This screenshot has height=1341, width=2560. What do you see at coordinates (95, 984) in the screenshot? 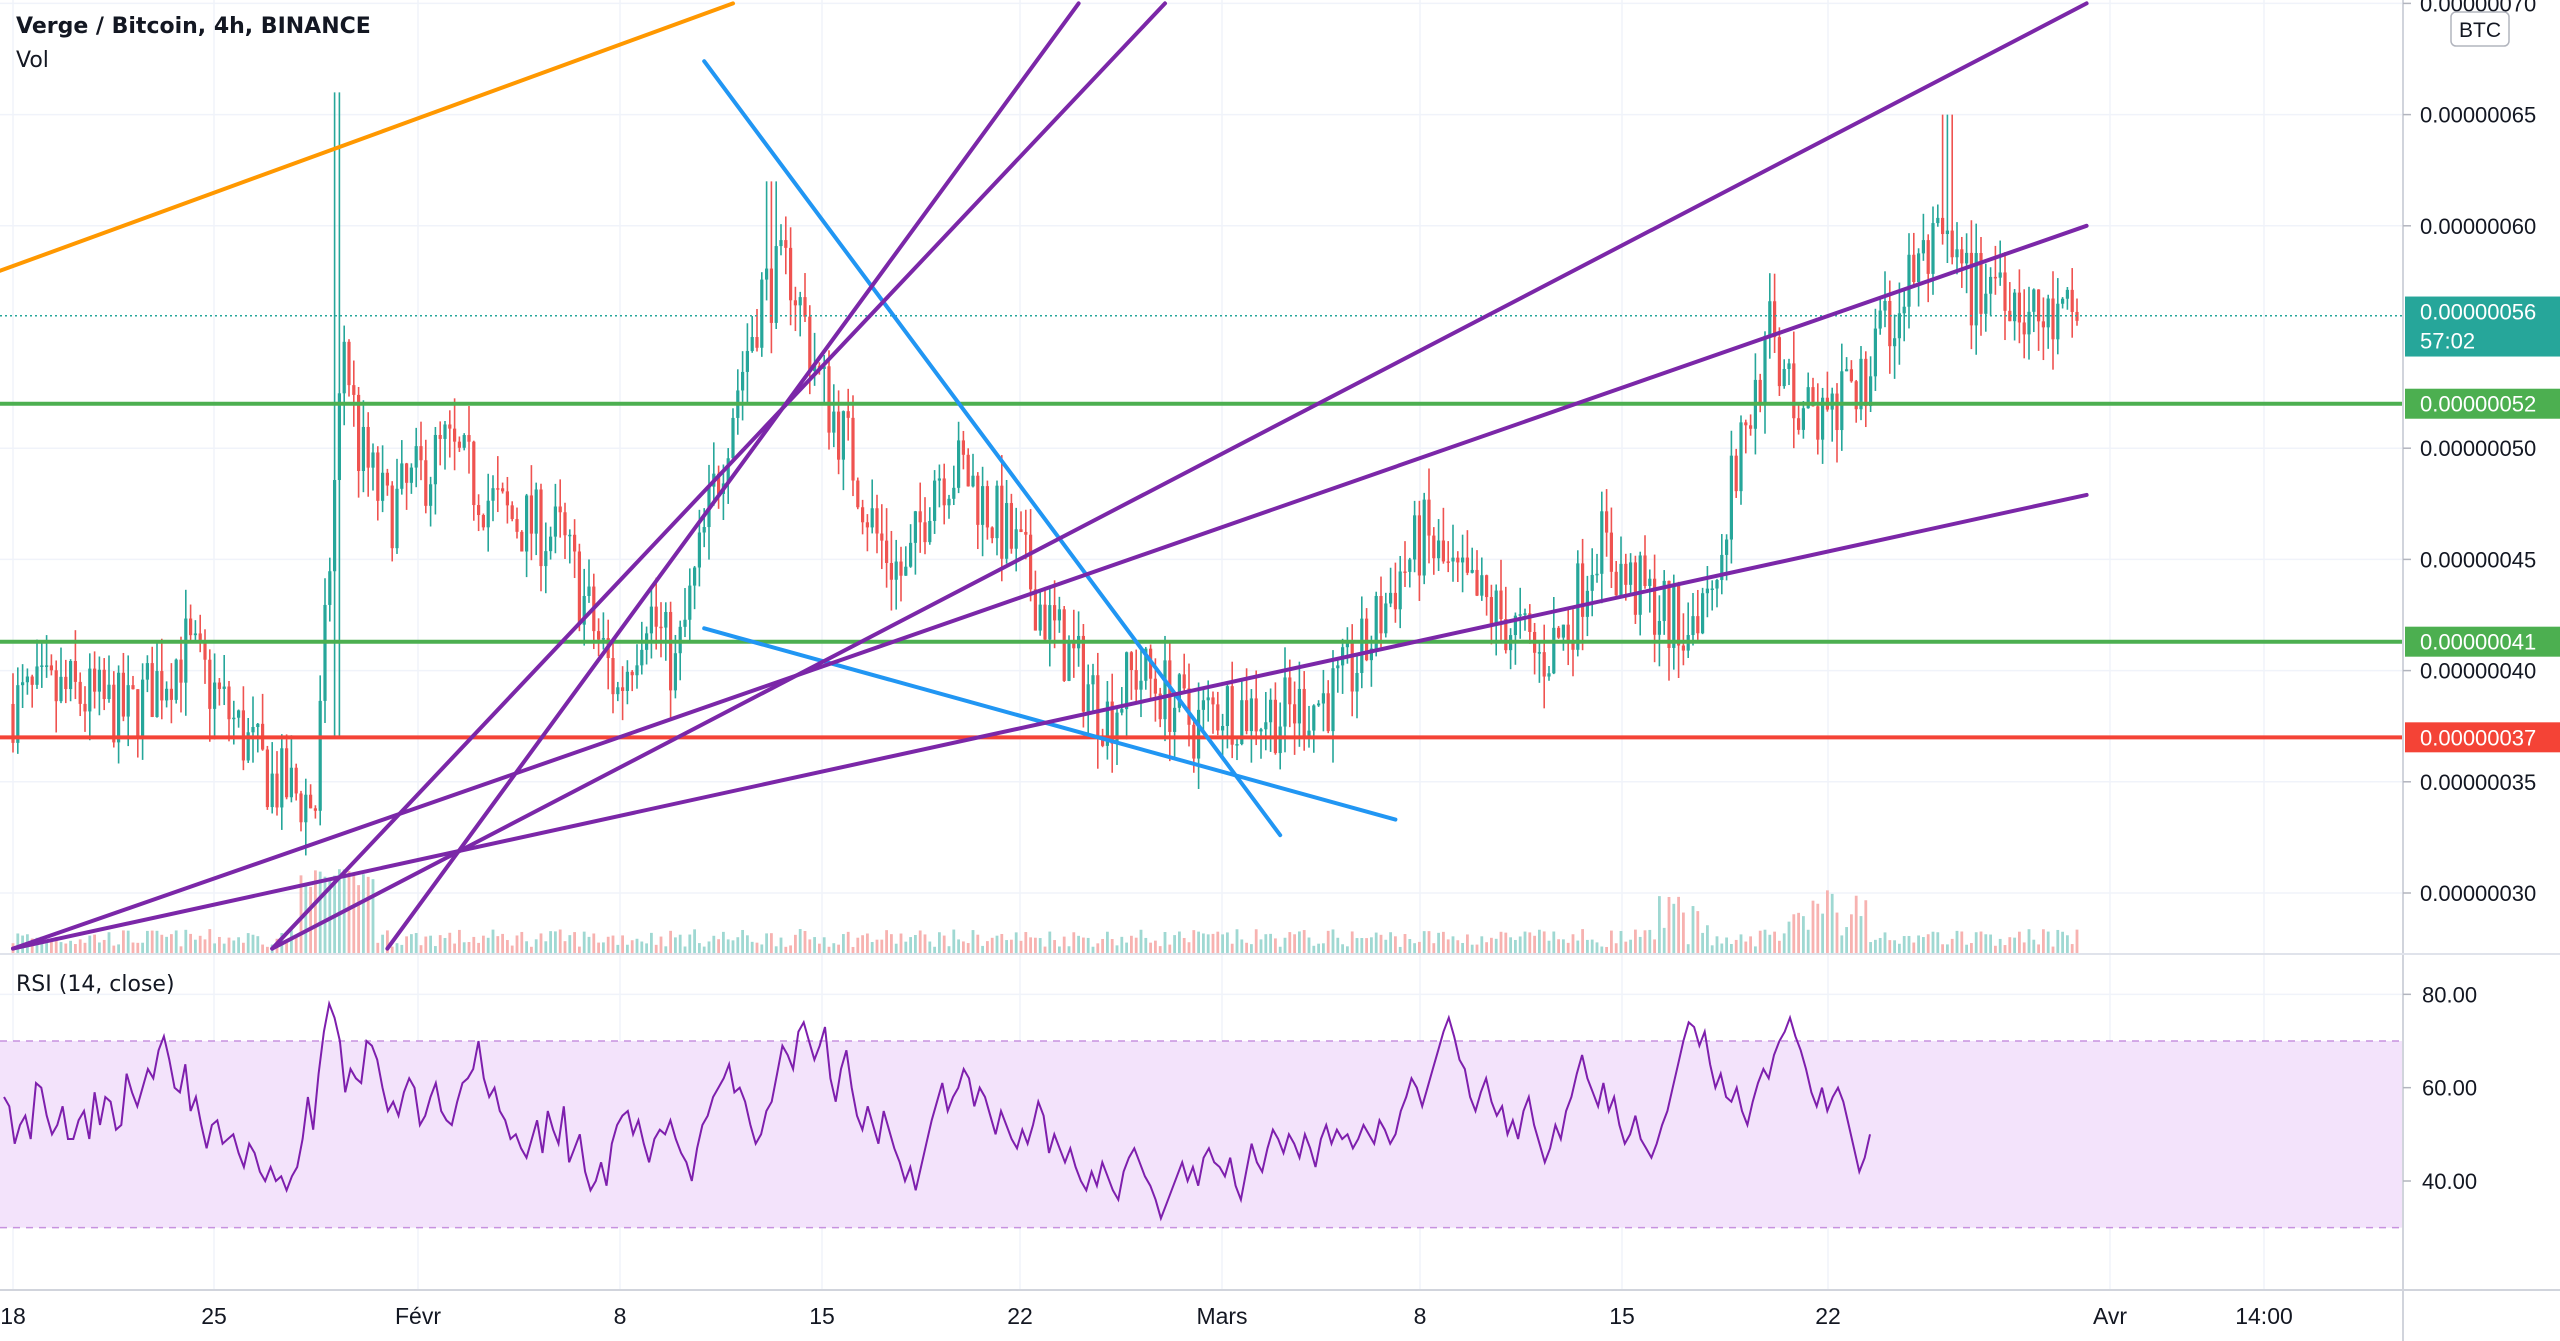
I see `rsi-indicator-label: RSI (14, close)` at bounding box center [95, 984].